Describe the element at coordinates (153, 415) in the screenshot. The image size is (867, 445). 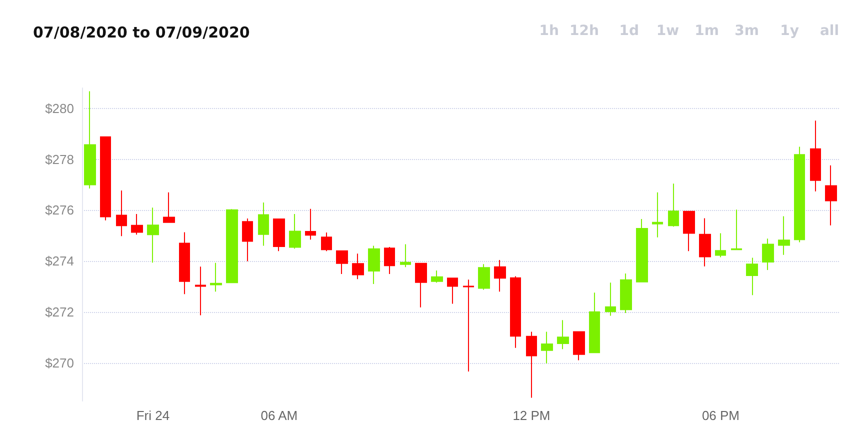
I see `x-tick-label: Fri 24` at that location.